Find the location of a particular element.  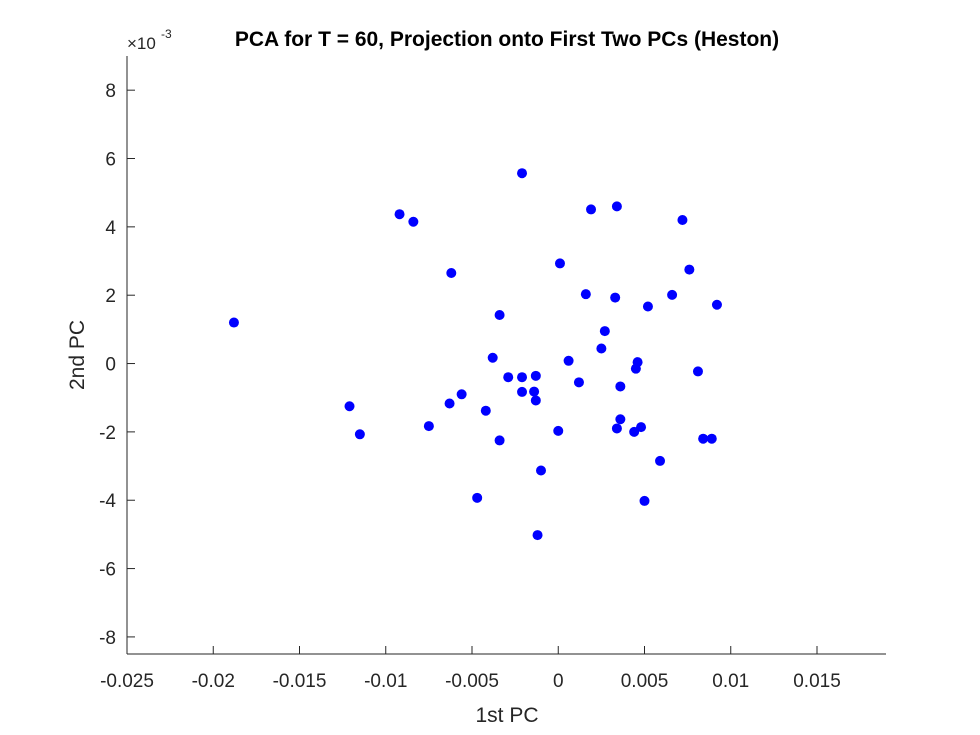

x-tick-label: -0.025 is located at coordinates (127, 681).